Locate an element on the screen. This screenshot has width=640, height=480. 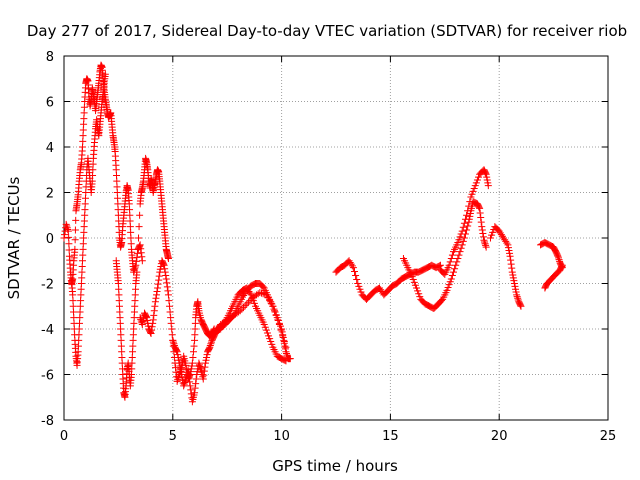
y-tick-label: -6 is located at coordinates (47, 376).